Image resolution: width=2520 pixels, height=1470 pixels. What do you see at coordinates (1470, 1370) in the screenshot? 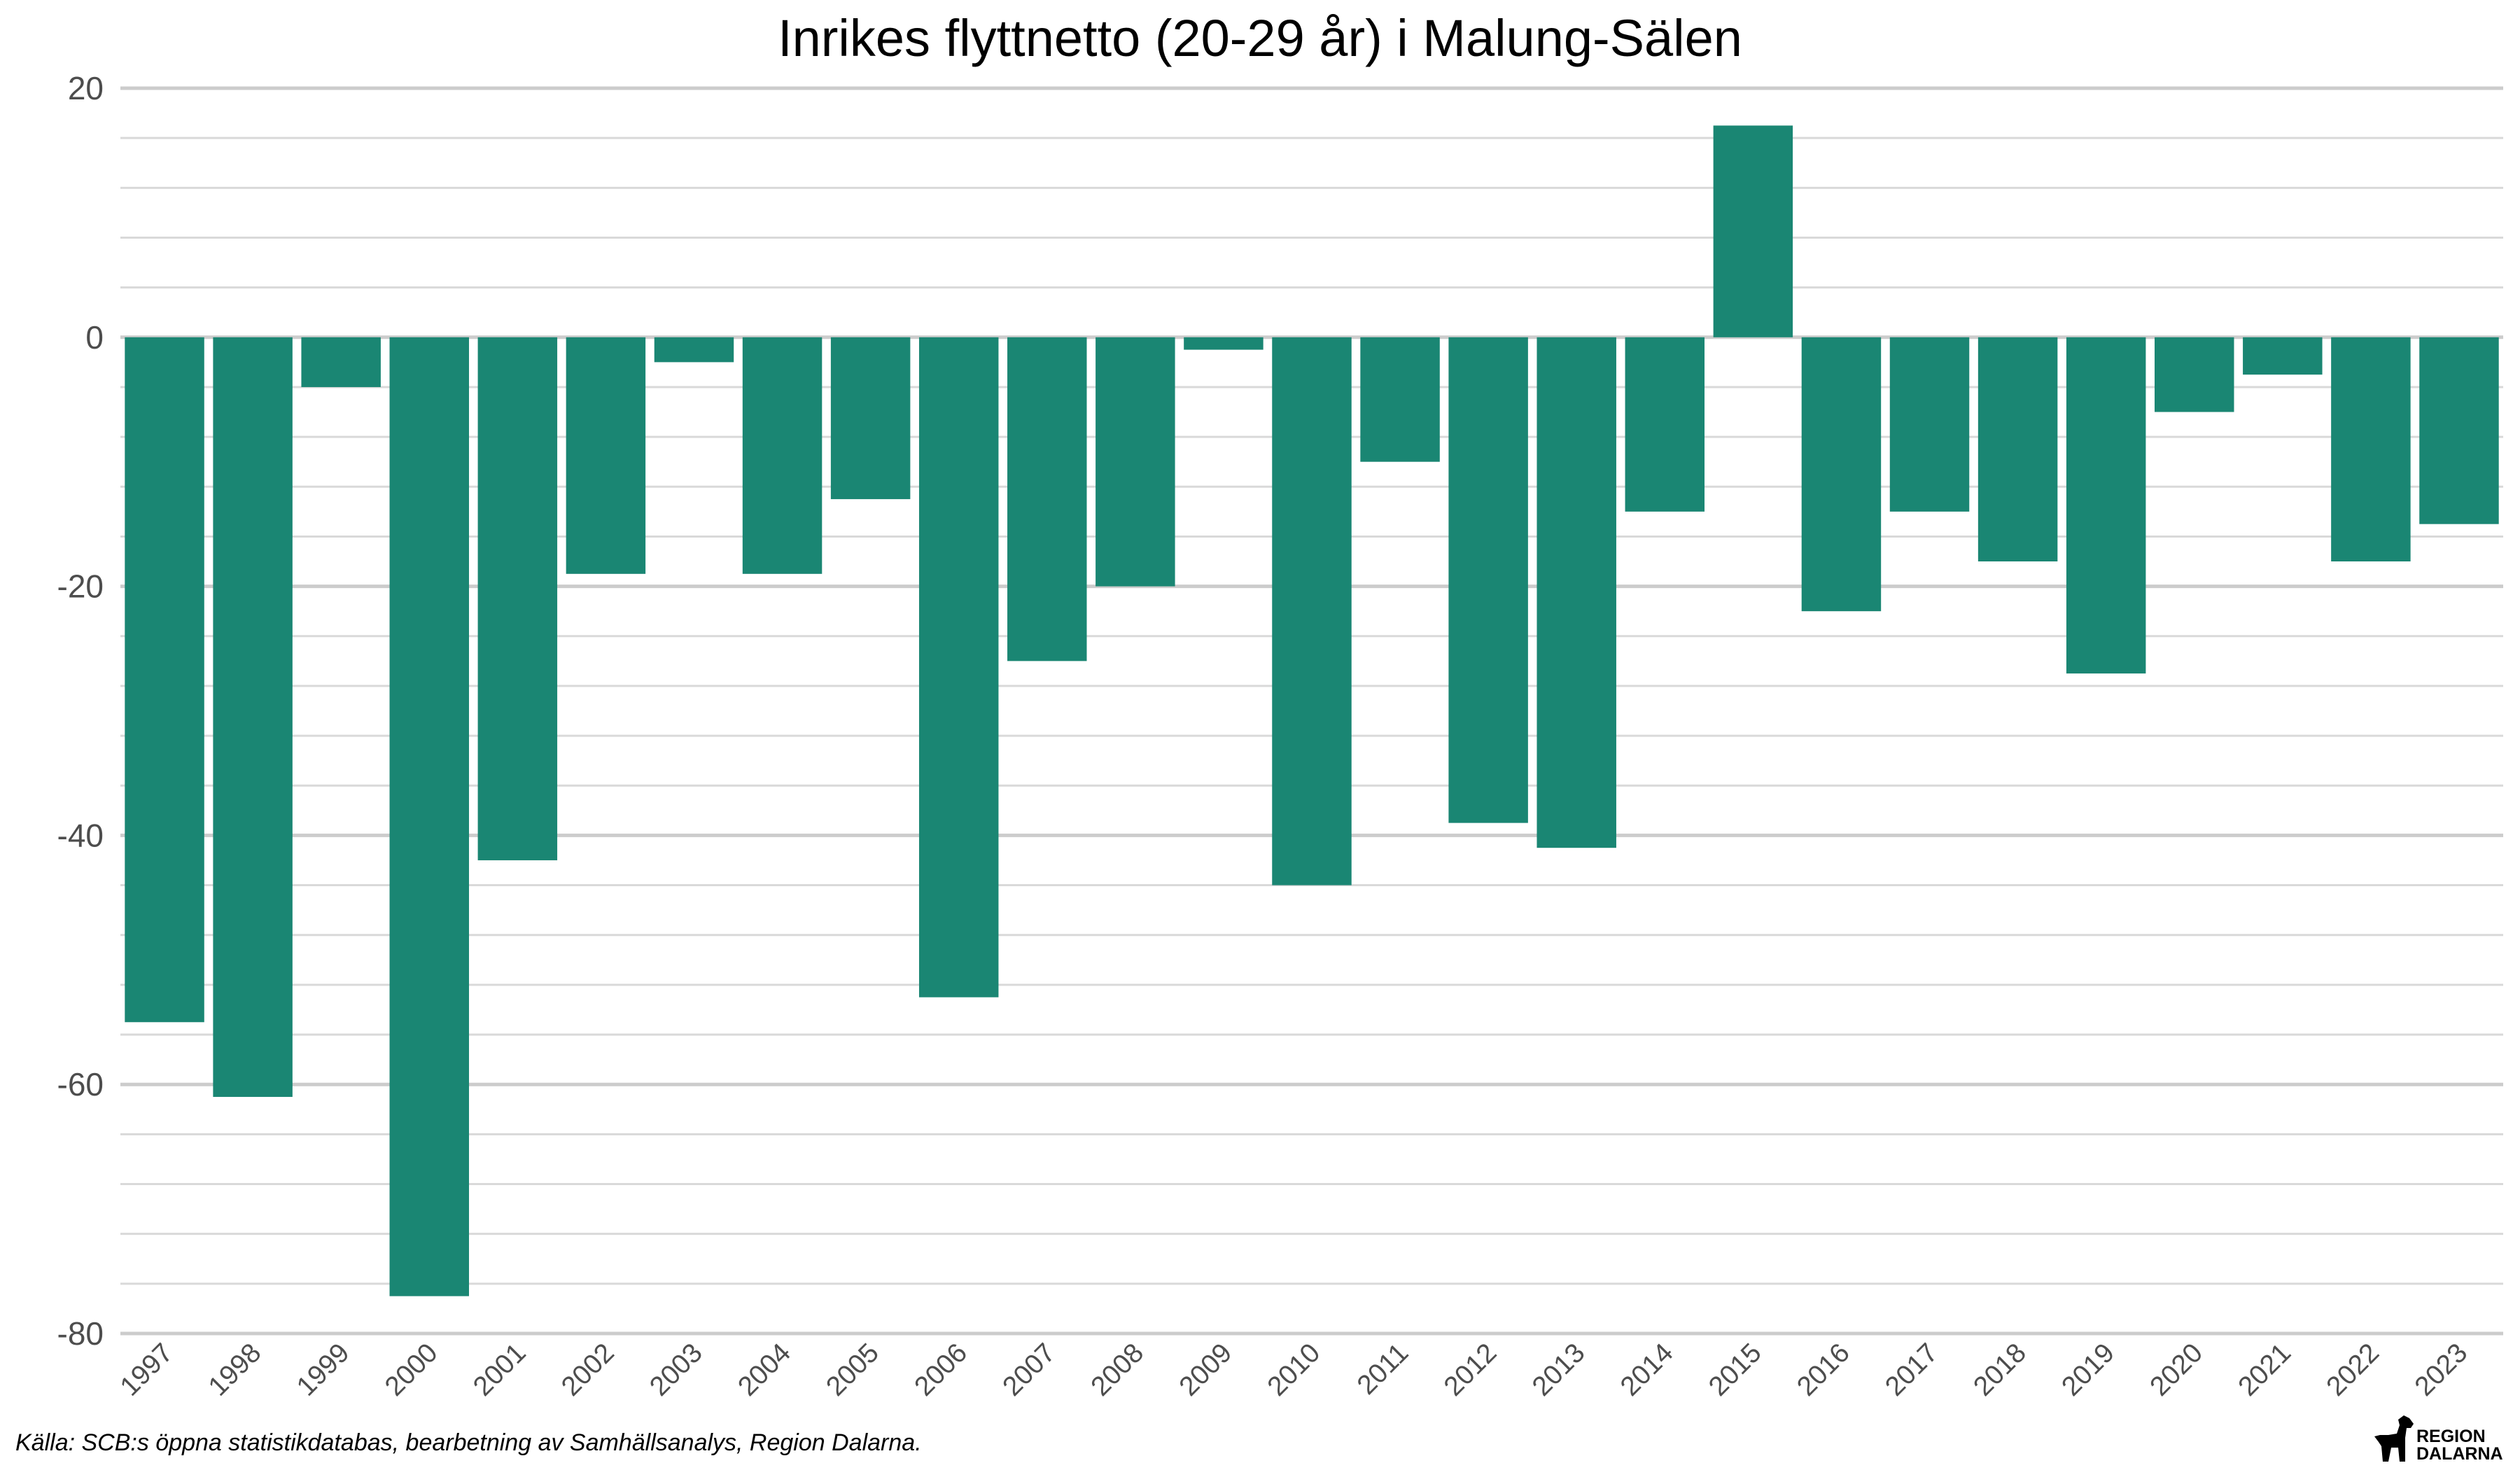
I see `x-tick-label: 2012` at bounding box center [1470, 1370].